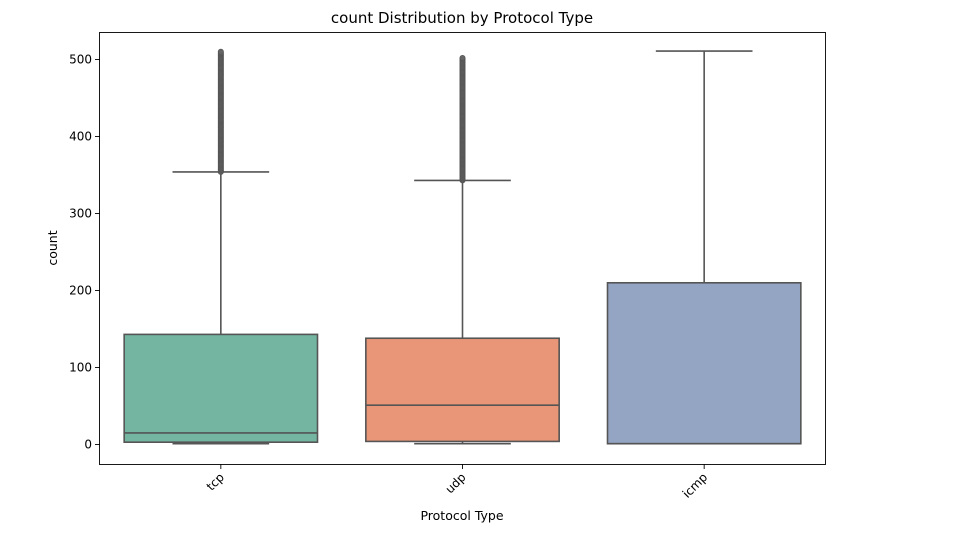 Image resolution: width=972 pixels, height=538 pixels. I want to click on x-tick-label: icmp, so click(695, 485).